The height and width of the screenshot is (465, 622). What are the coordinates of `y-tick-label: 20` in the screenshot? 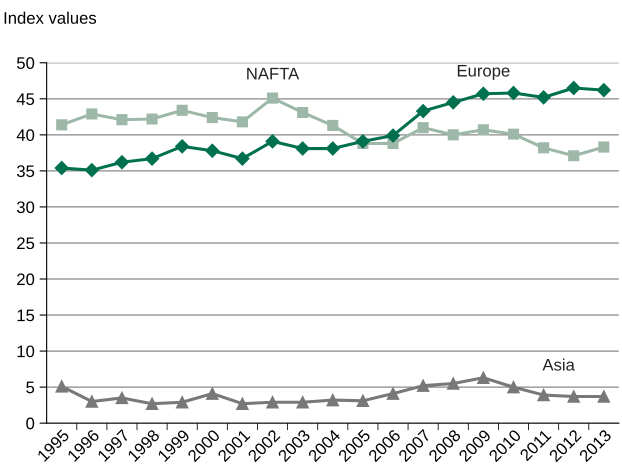 It's located at (25, 279).